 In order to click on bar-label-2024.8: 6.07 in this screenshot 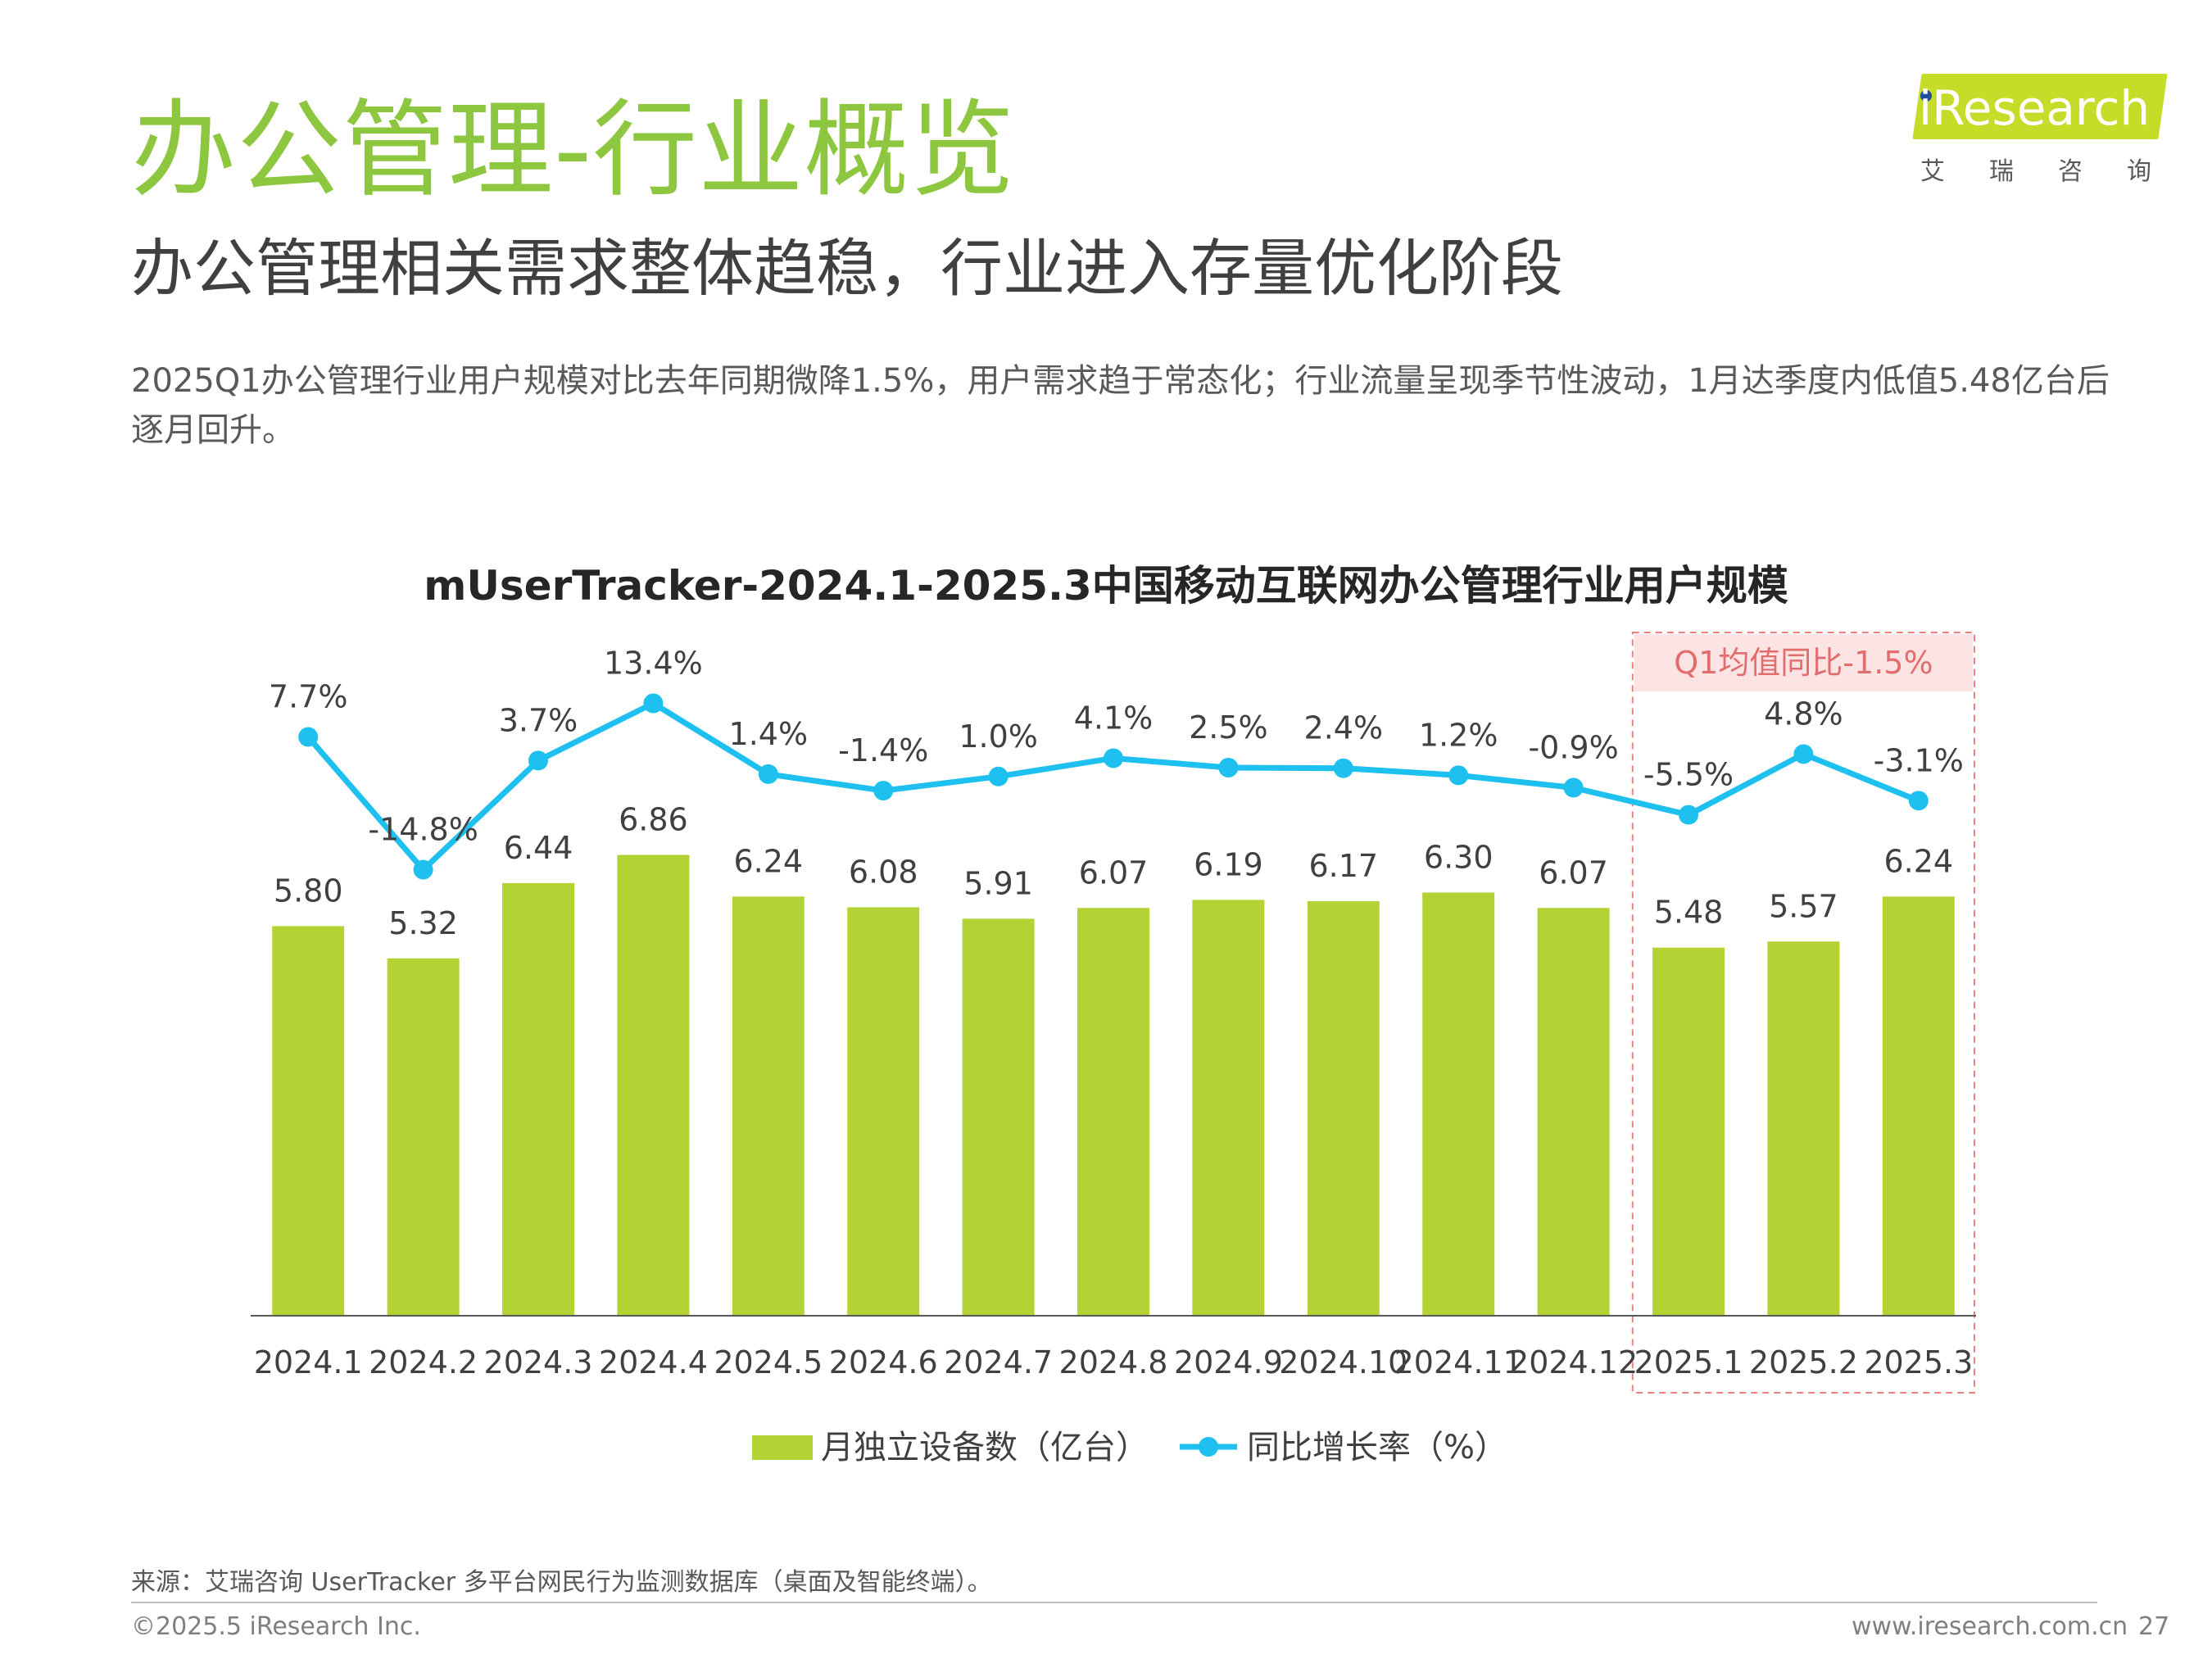, I will do `click(1114, 872)`.